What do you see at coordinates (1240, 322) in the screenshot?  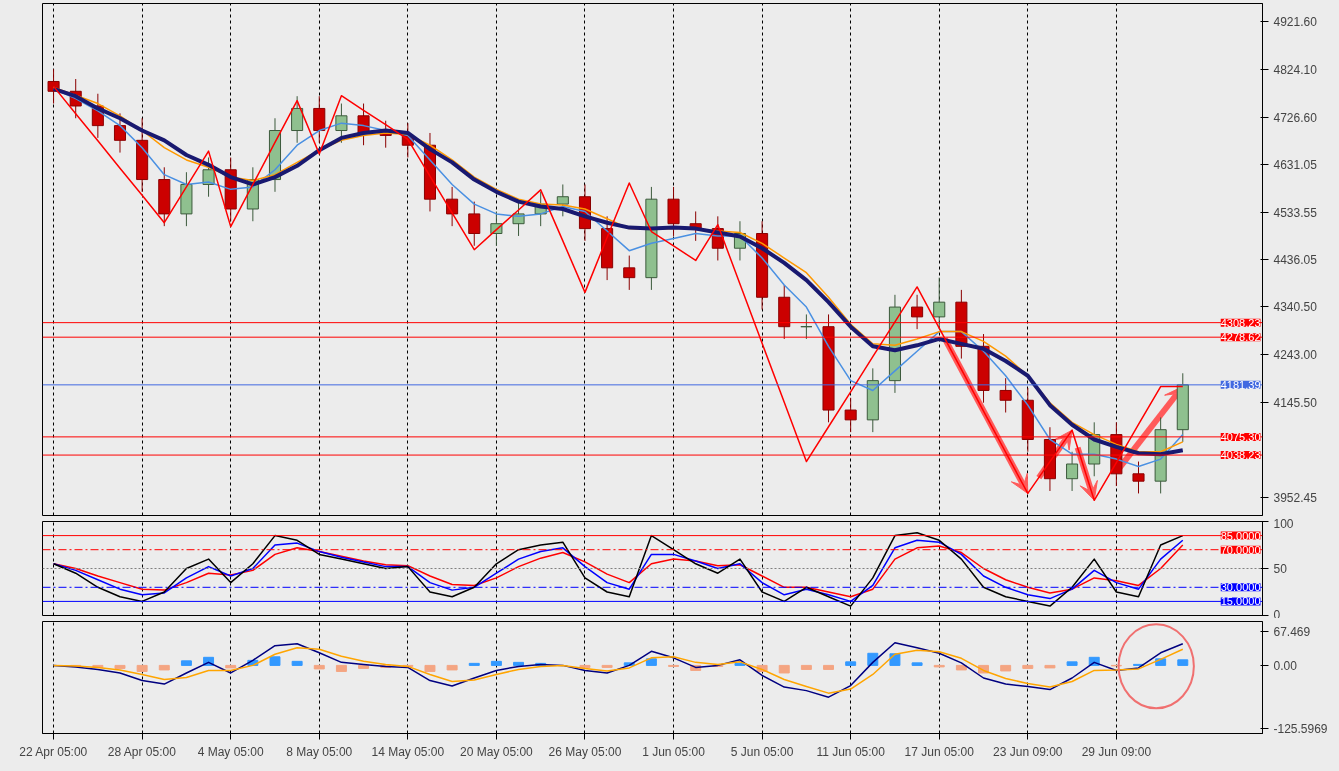 I see `ref-line-label: 4308.23` at bounding box center [1240, 322].